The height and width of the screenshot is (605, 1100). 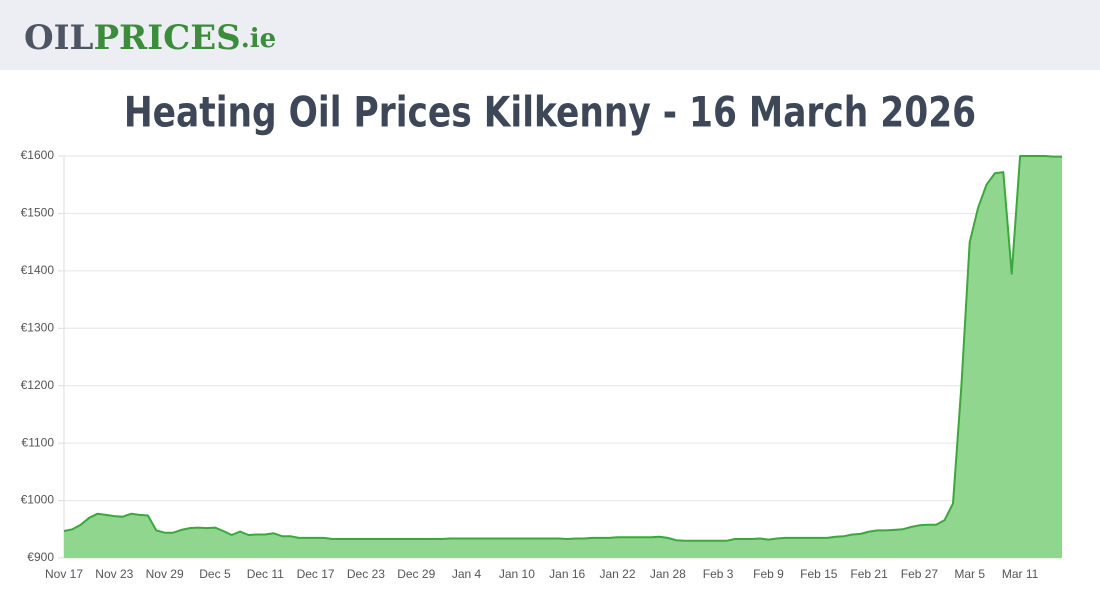 What do you see at coordinates (718, 574) in the screenshot?
I see `x-tick-label: Feb 3` at bounding box center [718, 574].